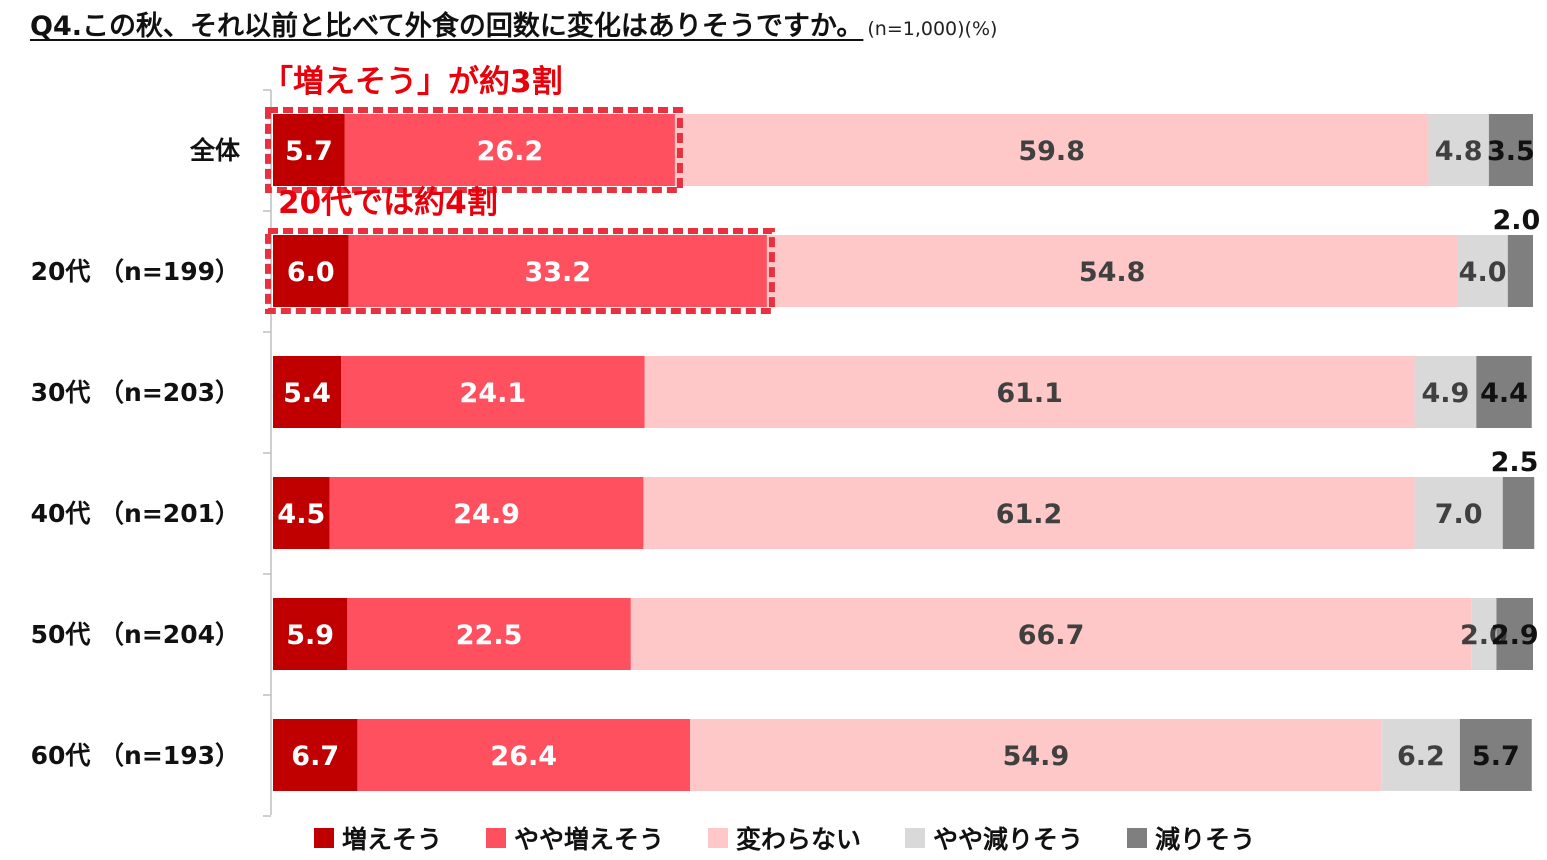 The width and height of the screenshot is (1547, 860). What do you see at coordinates (1515, 462) in the screenshot?
I see `data-label: 2.5` at bounding box center [1515, 462].